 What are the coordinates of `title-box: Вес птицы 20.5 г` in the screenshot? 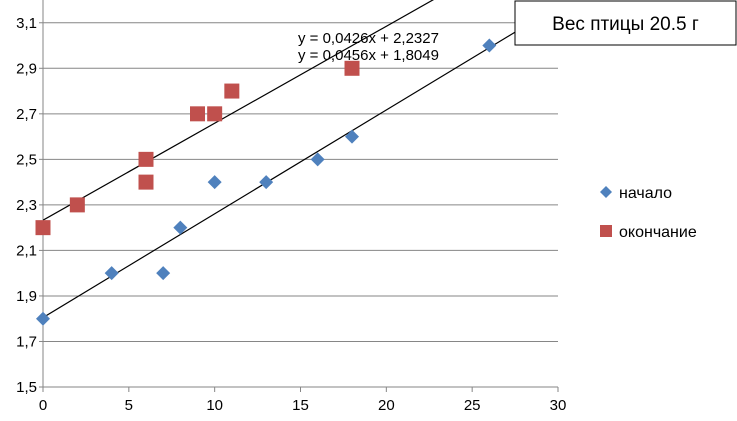 It's located at (625, 23).